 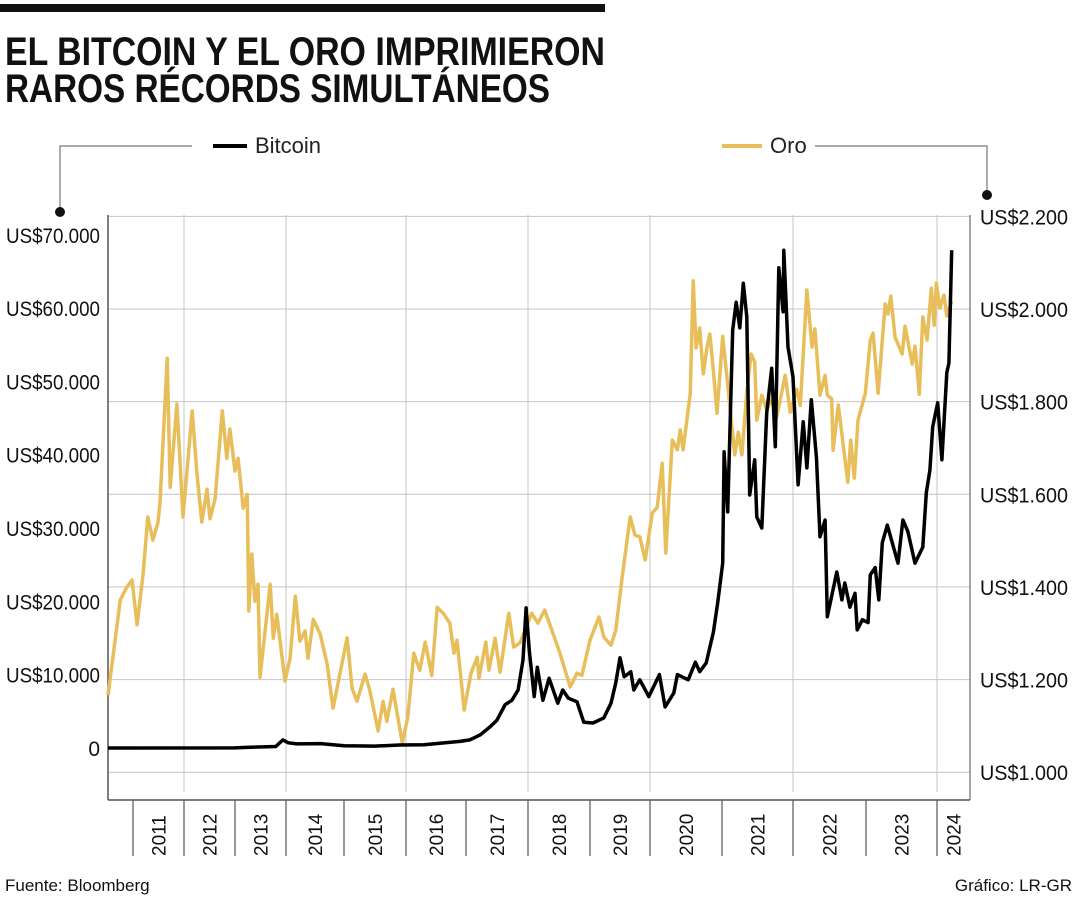 I want to click on x-tick-label: 2021, so click(x=759, y=835).